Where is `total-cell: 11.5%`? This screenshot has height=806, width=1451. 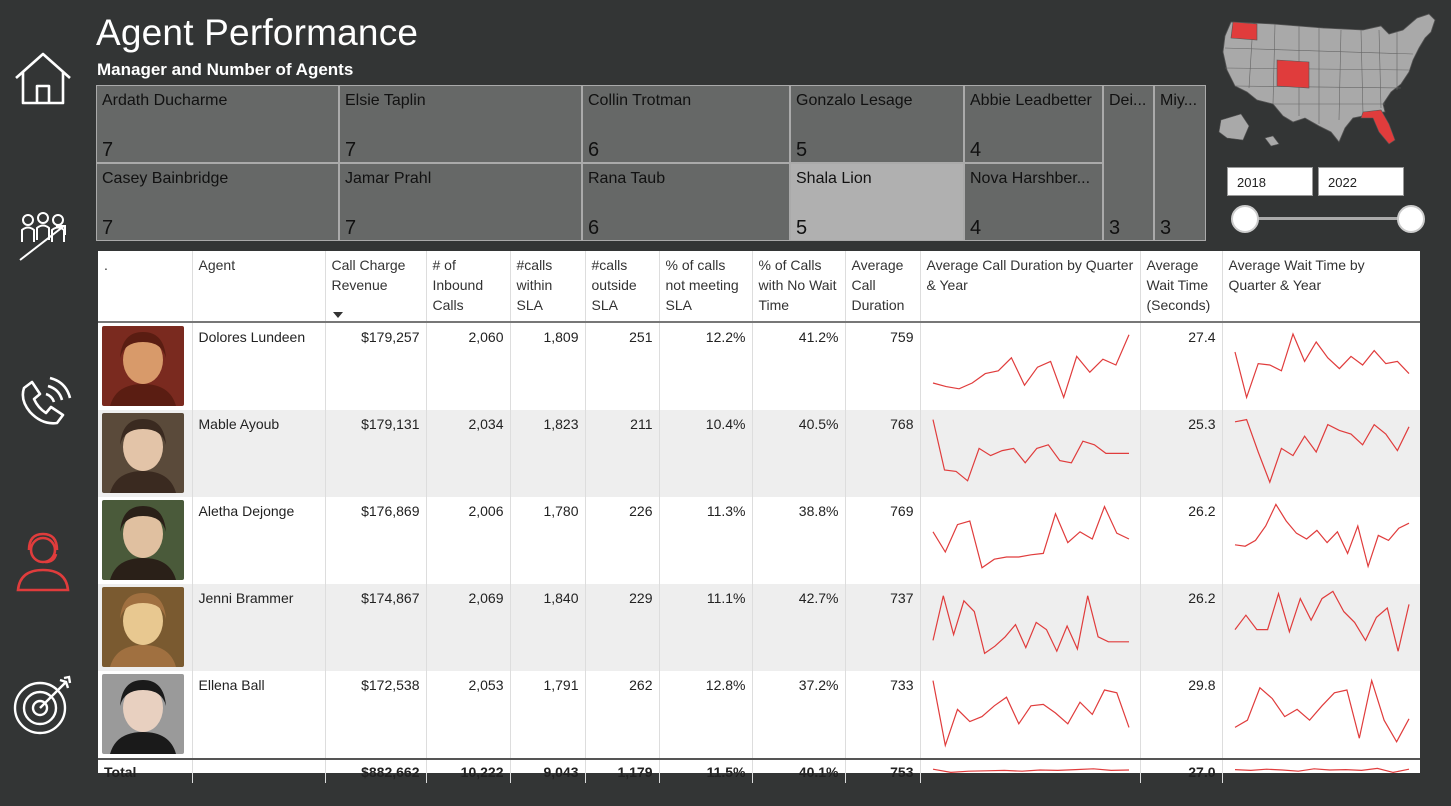 total-cell: 11.5% is located at coordinates (706, 771).